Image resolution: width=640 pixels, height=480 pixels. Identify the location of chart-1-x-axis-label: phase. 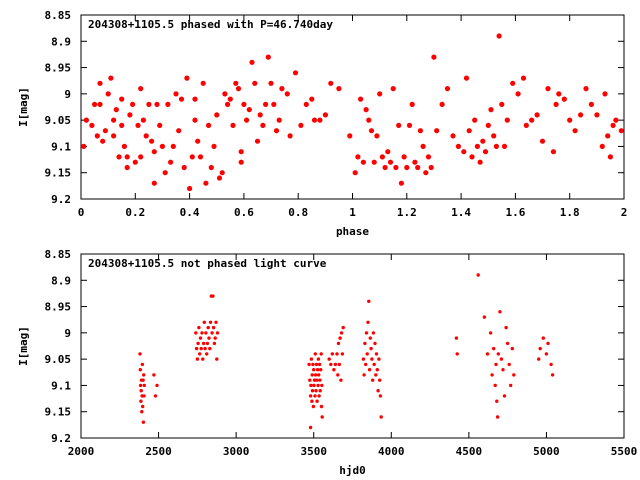
(352, 231).